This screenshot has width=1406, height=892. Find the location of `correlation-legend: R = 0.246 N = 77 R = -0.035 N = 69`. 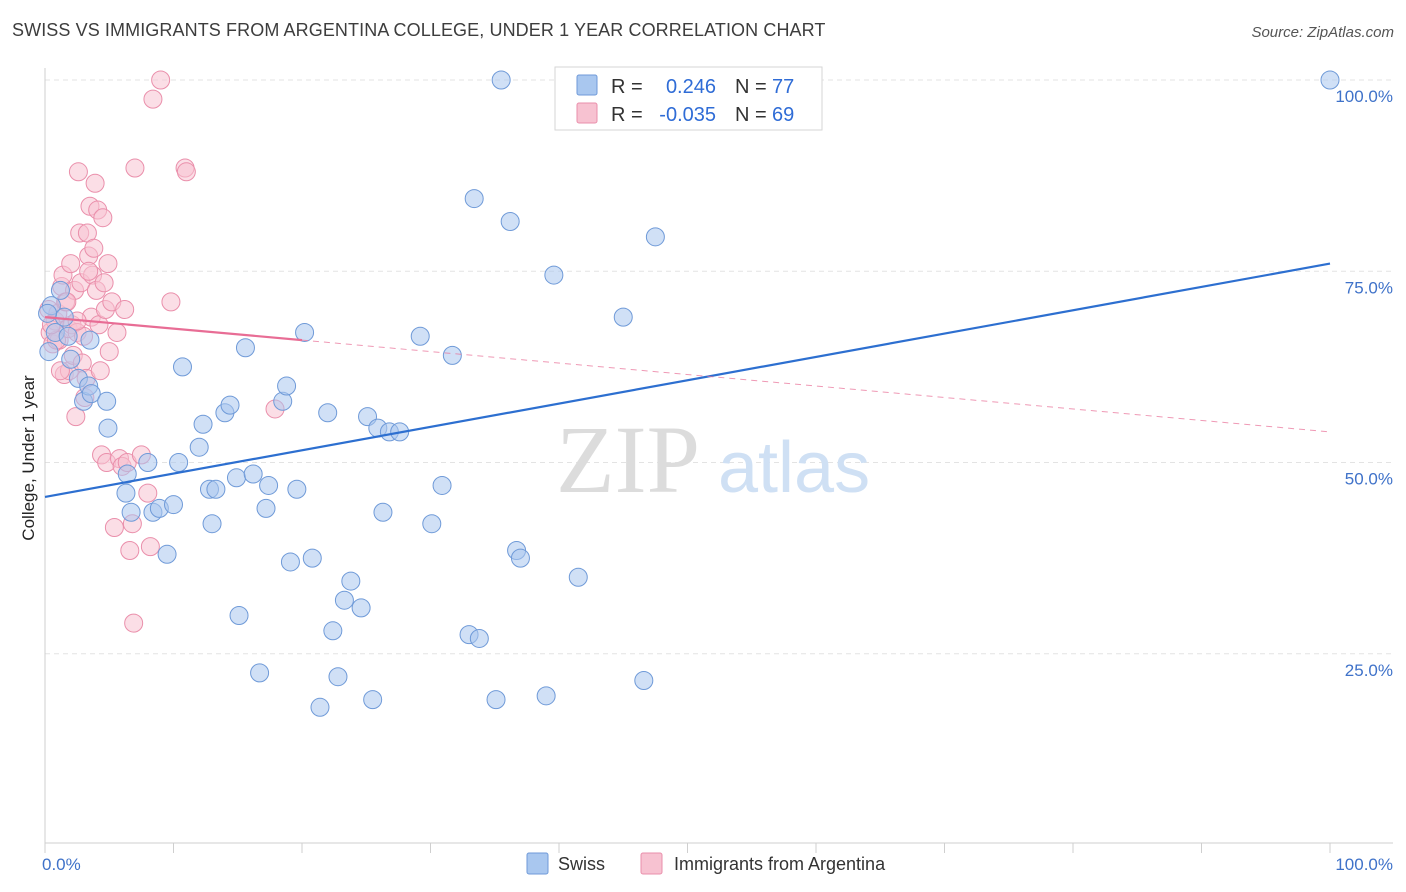

correlation-legend: R = 0.246 N = 77 R = -0.035 N = 69 is located at coordinates (688, 98).